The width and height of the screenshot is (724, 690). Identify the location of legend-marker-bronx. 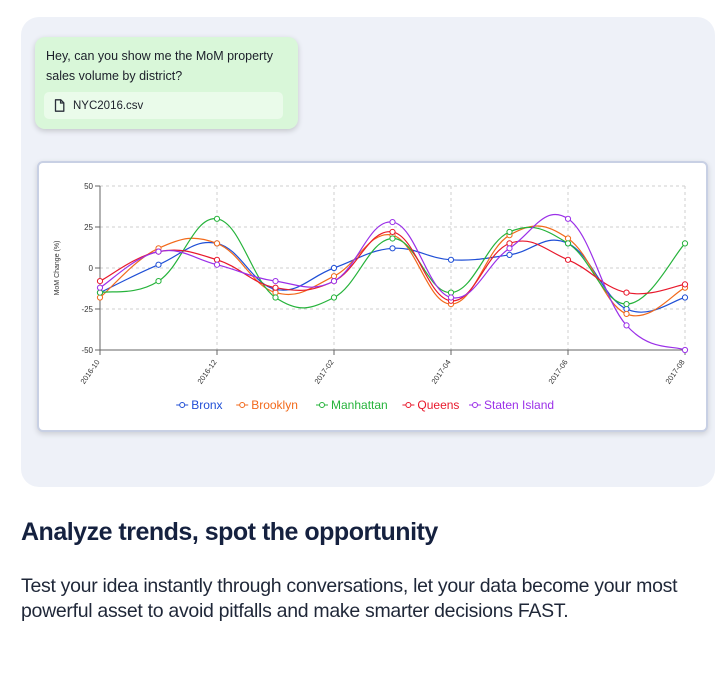
(182, 405).